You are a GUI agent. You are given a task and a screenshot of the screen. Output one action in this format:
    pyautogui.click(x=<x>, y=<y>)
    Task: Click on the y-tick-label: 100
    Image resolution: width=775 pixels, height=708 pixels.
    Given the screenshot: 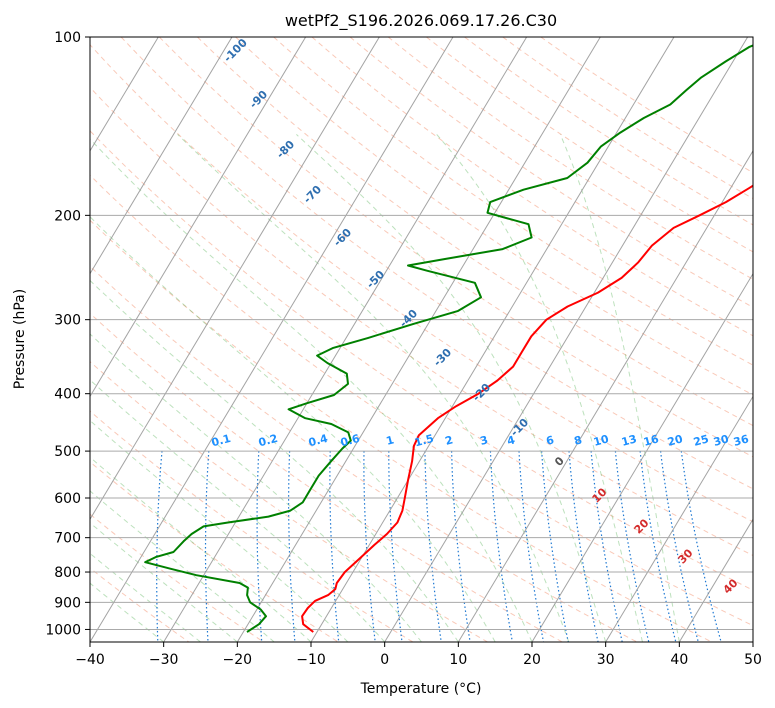 What is the action you would take?
    pyautogui.click(x=67, y=38)
    